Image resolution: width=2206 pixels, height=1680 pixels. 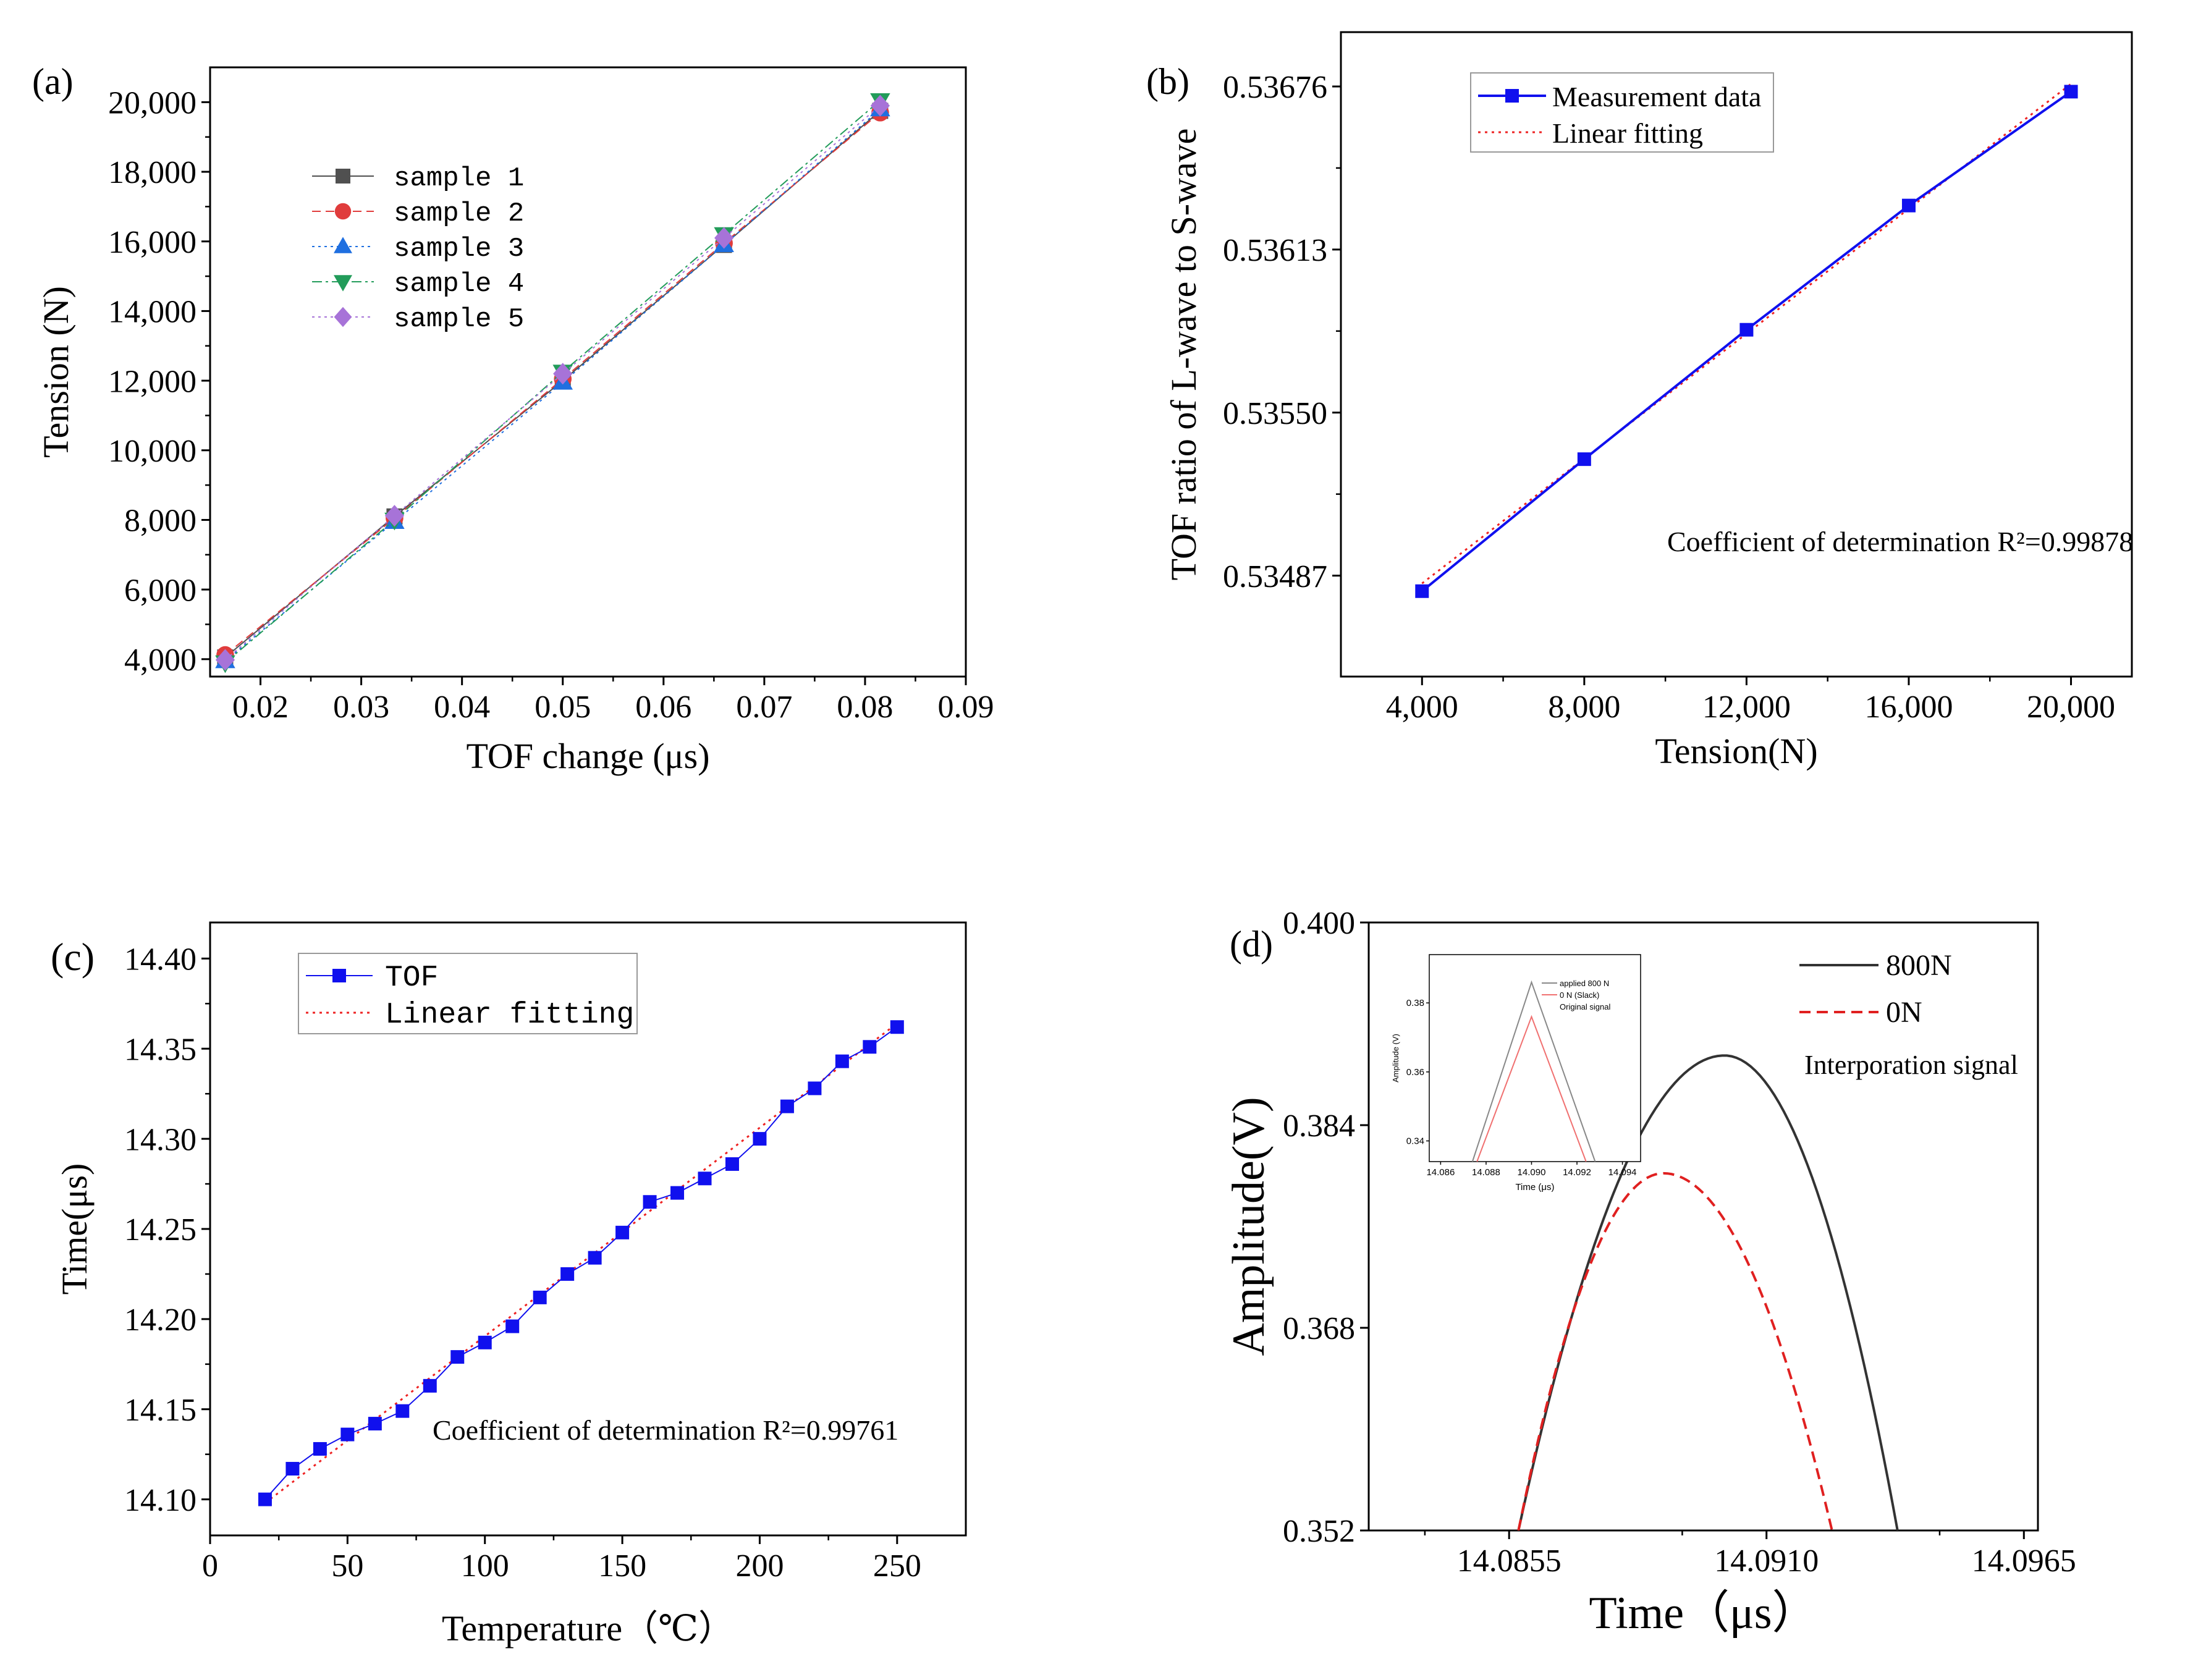 I want to click on legend-box, so click(x=468, y=993).